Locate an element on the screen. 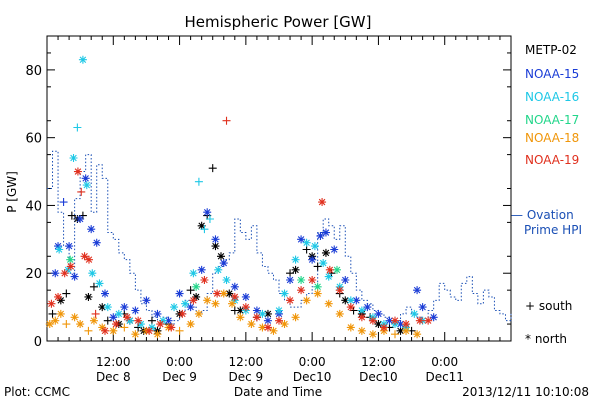  x-tick-label-date: Dec 9 is located at coordinates (179, 377).